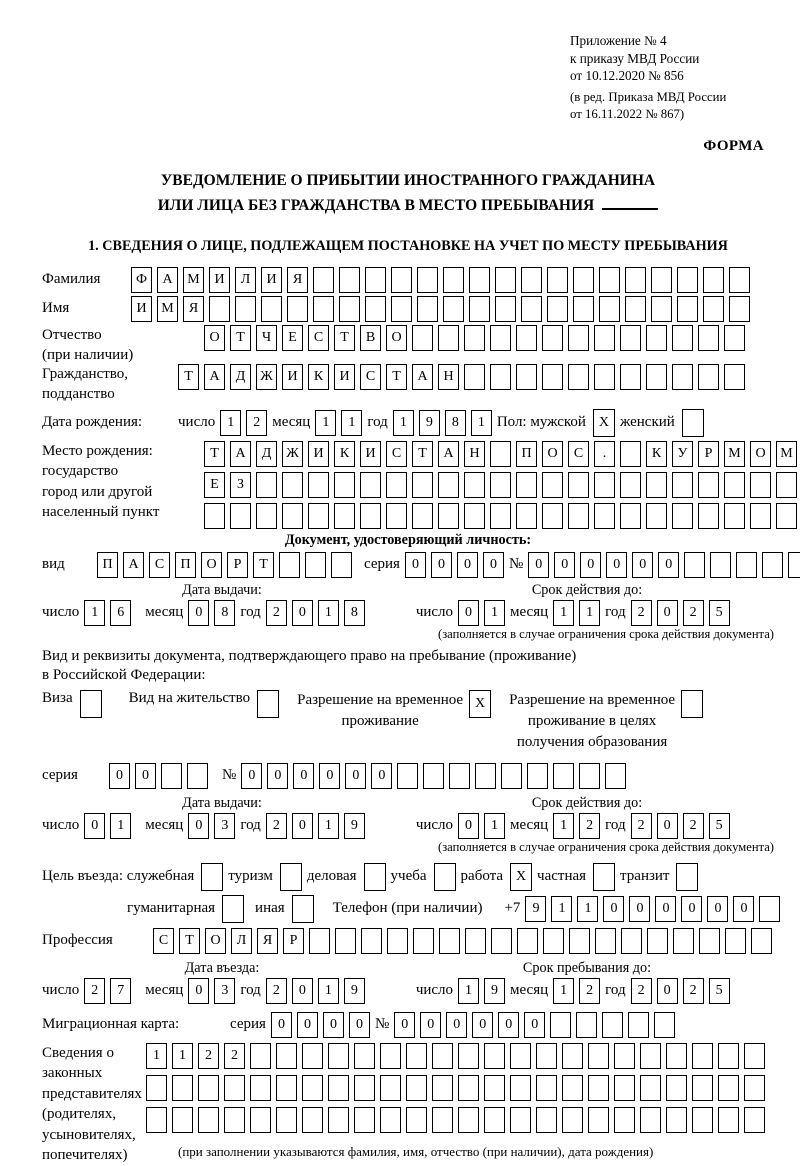  Describe the element at coordinates (290, 876) in the screenshot. I see `purpose-tourism-checkbox` at that location.